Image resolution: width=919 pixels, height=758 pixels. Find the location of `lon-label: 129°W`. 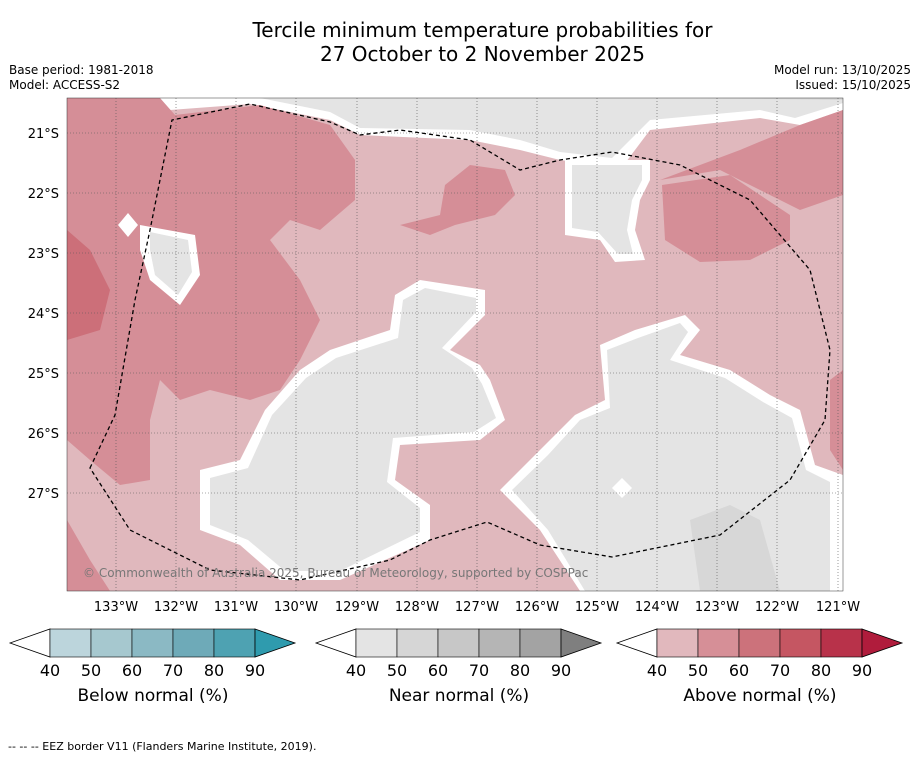

lon-label: 129°W is located at coordinates (357, 607).